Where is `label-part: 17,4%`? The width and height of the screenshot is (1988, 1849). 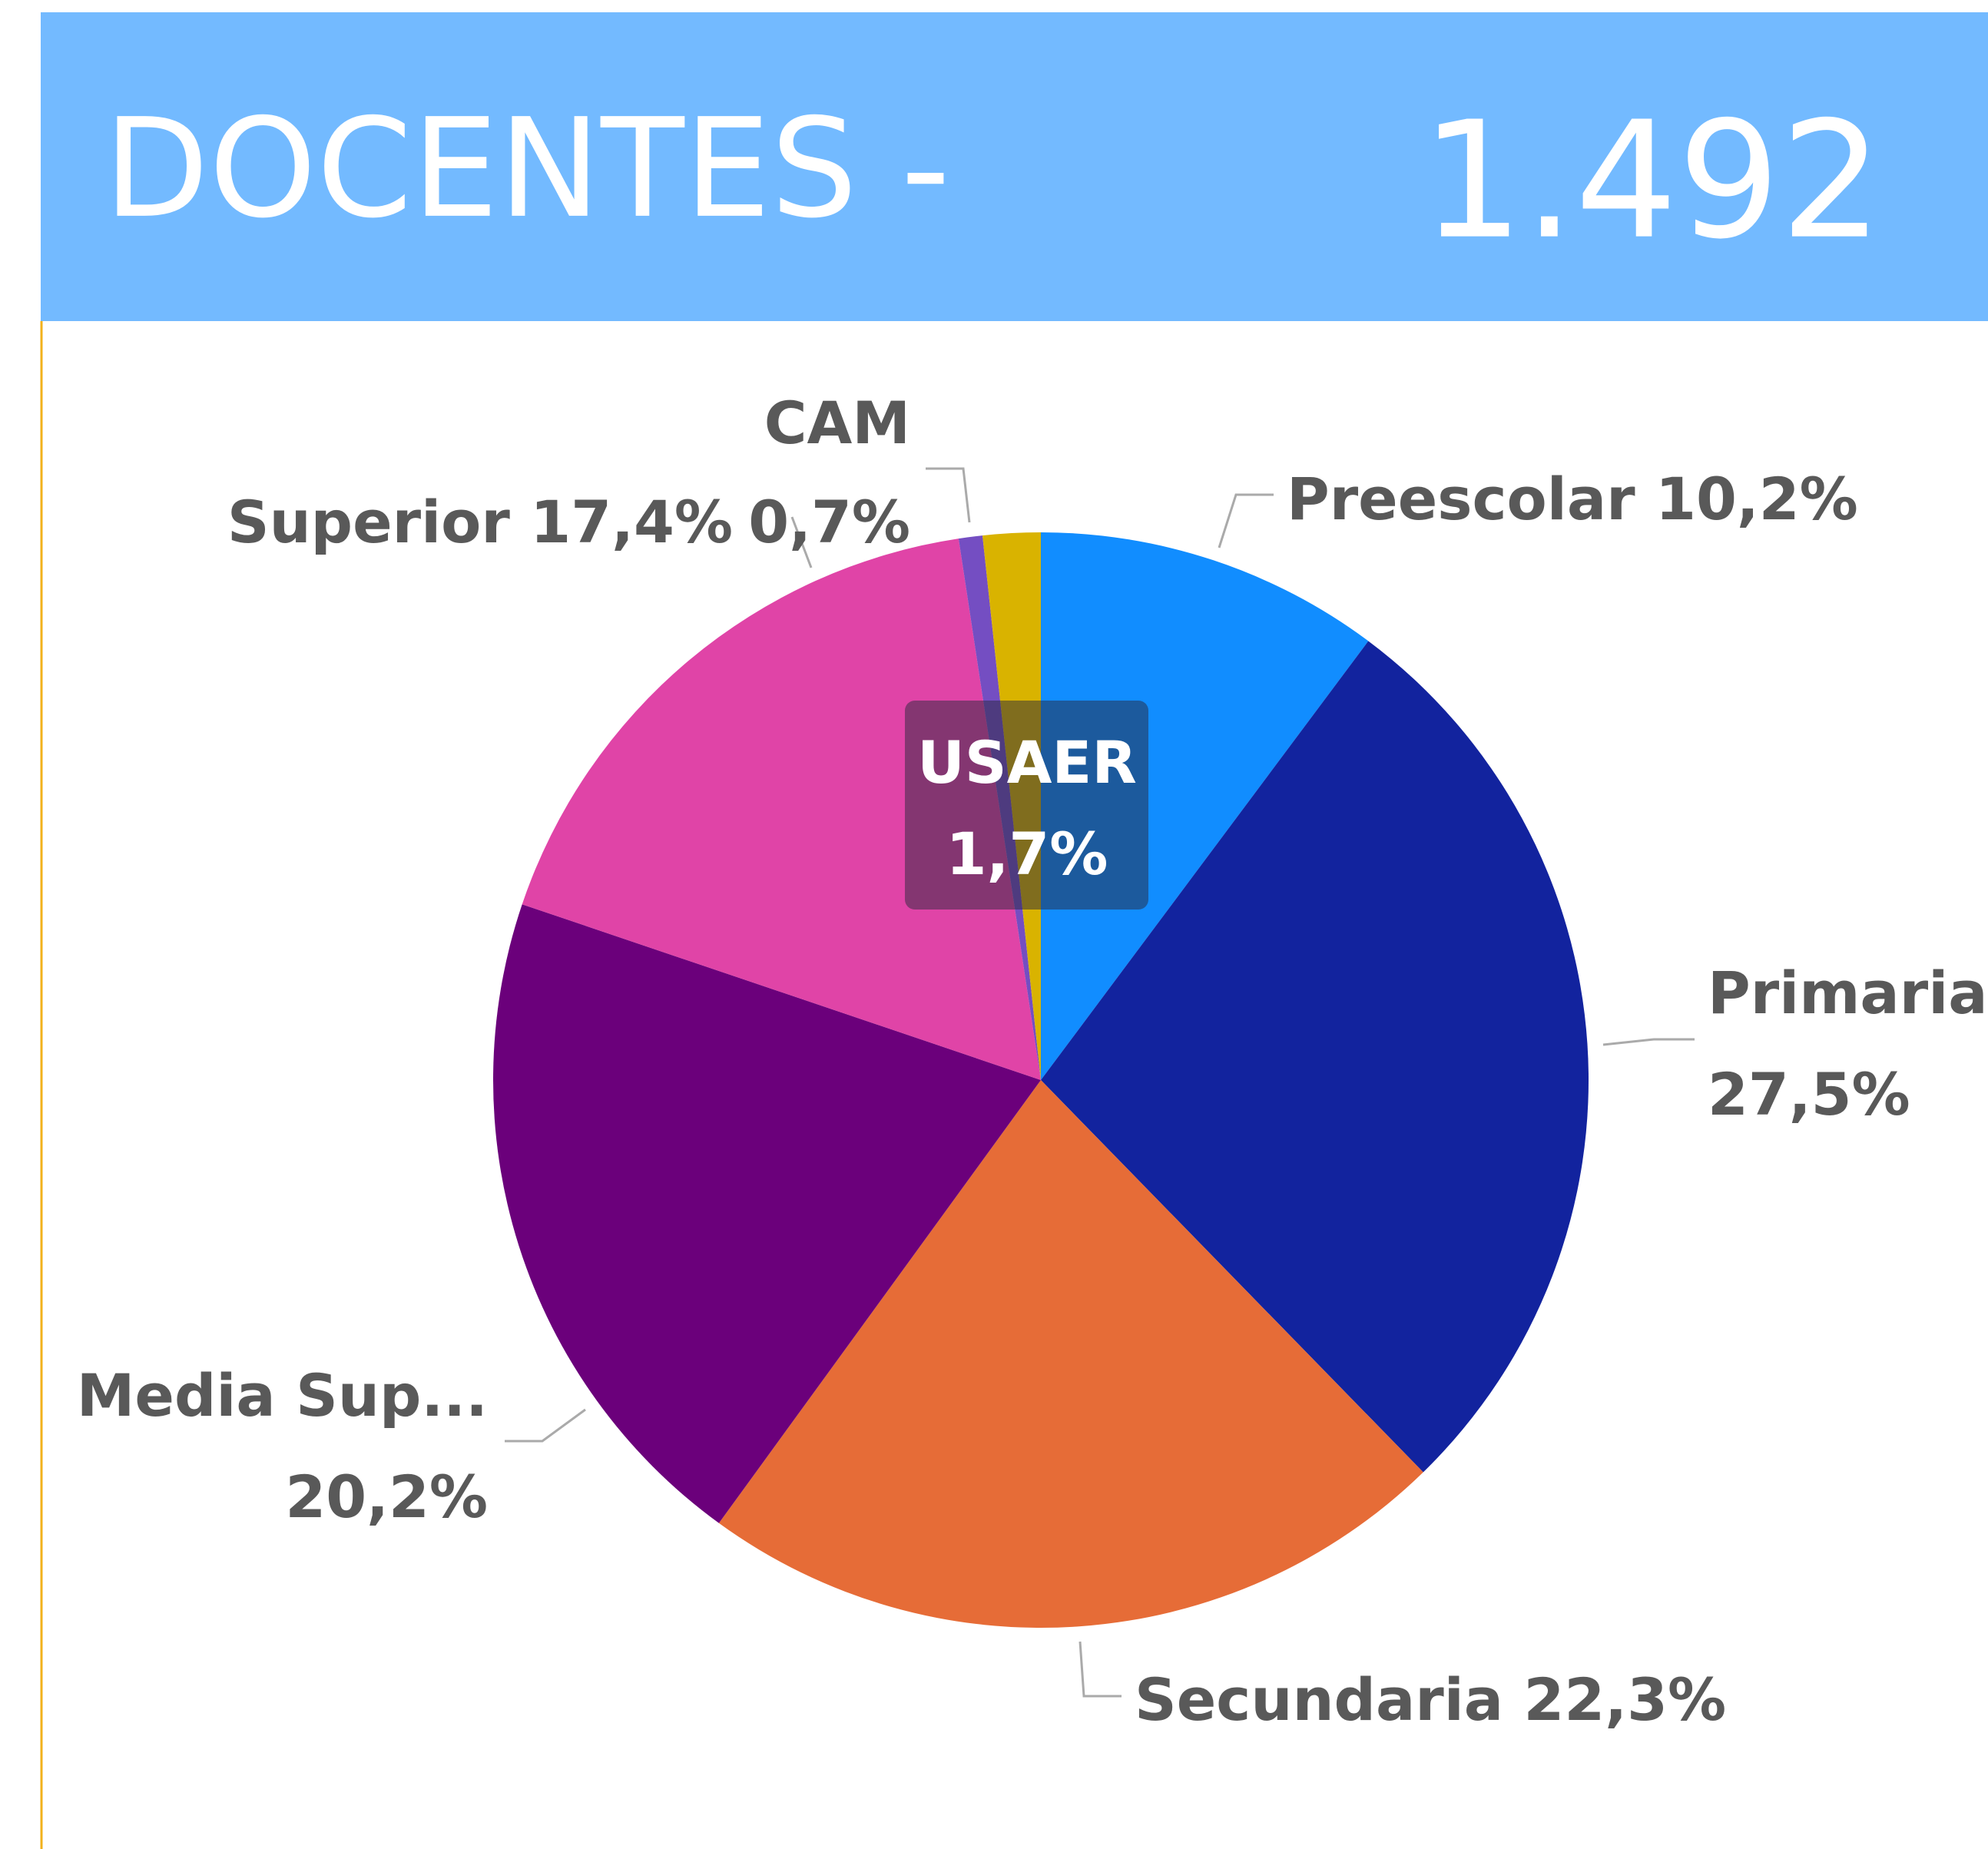 label-part: 17,4% is located at coordinates (631, 522).